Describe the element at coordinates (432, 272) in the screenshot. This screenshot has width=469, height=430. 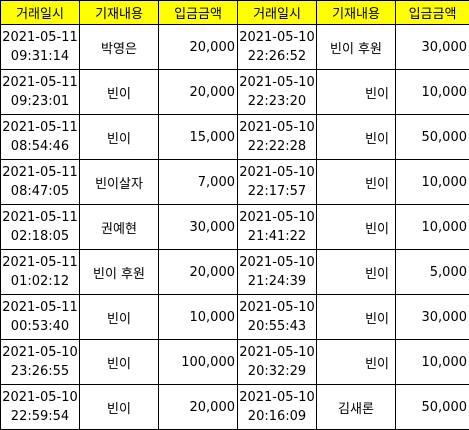
I see `cell-amount: 5,000` at that location.